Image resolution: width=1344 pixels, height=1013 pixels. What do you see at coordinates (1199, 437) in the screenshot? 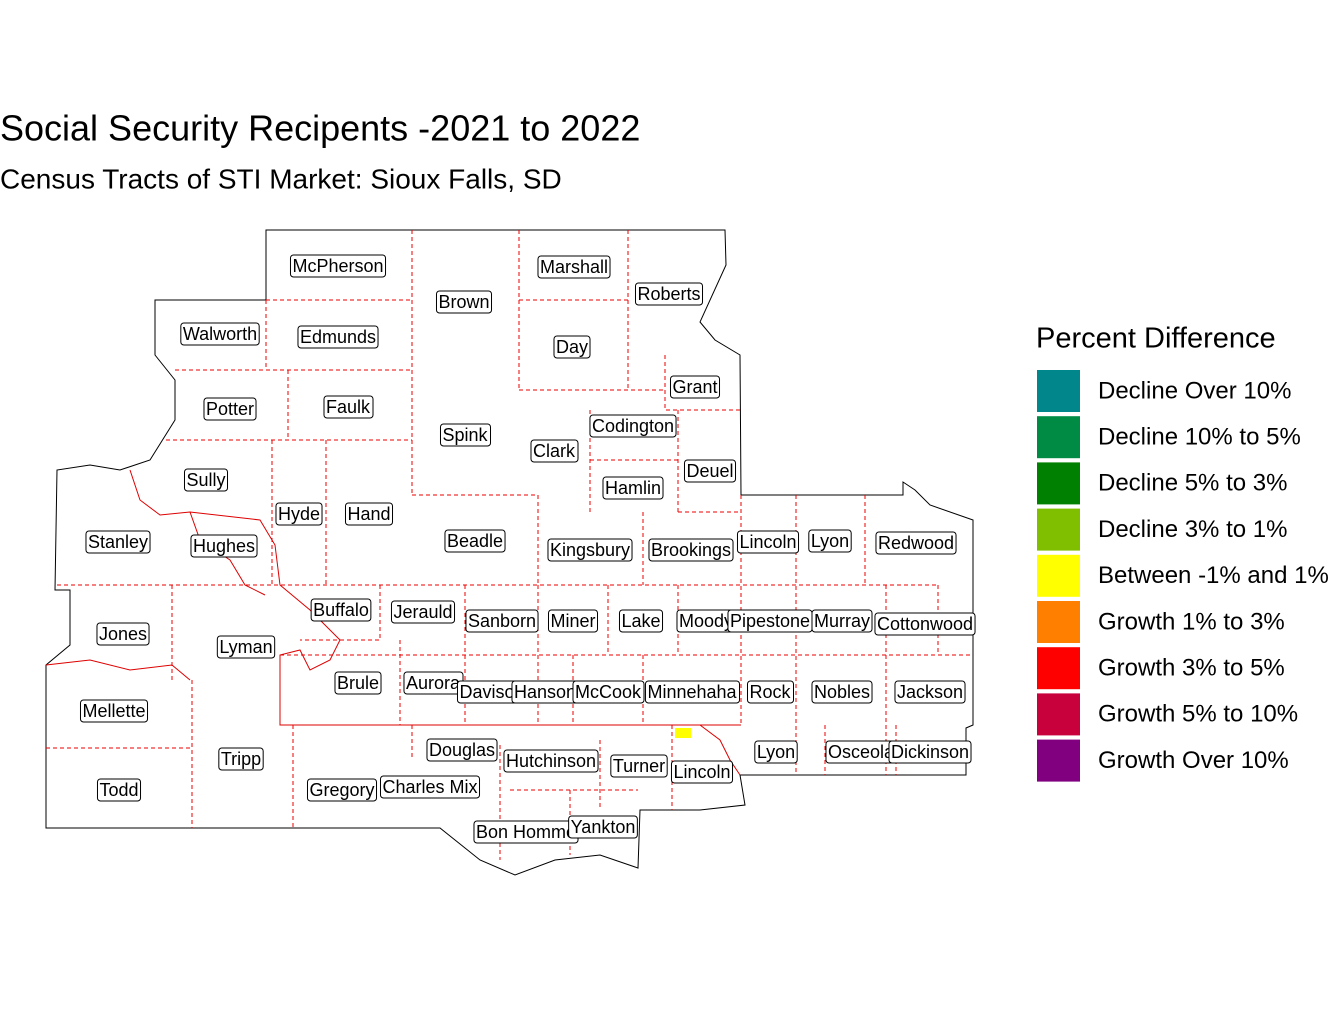
I see `legend-label: Decline 10% to 5%` at bounding box center [1199, 437].